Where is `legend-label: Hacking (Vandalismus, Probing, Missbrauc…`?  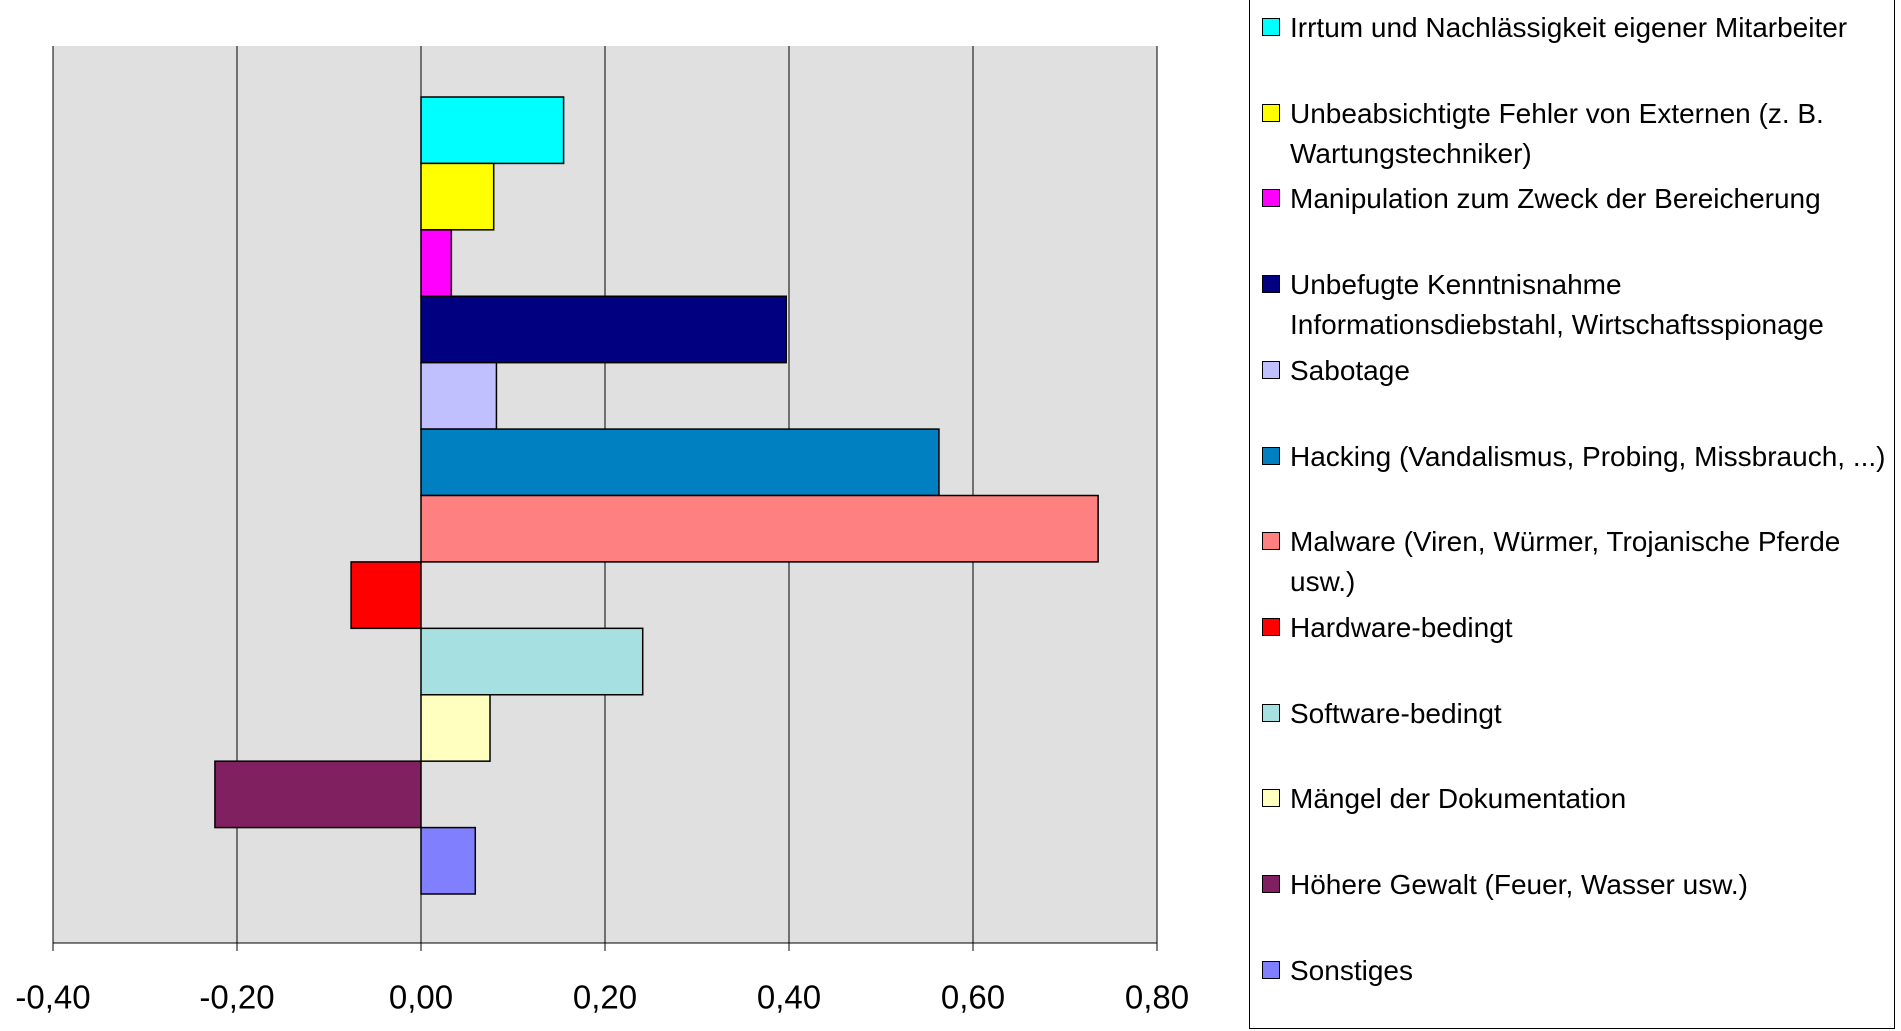
legend-label: Hacking (Vandalismus, Probing, Missbrauc… is located at coordinates (1588, 456).